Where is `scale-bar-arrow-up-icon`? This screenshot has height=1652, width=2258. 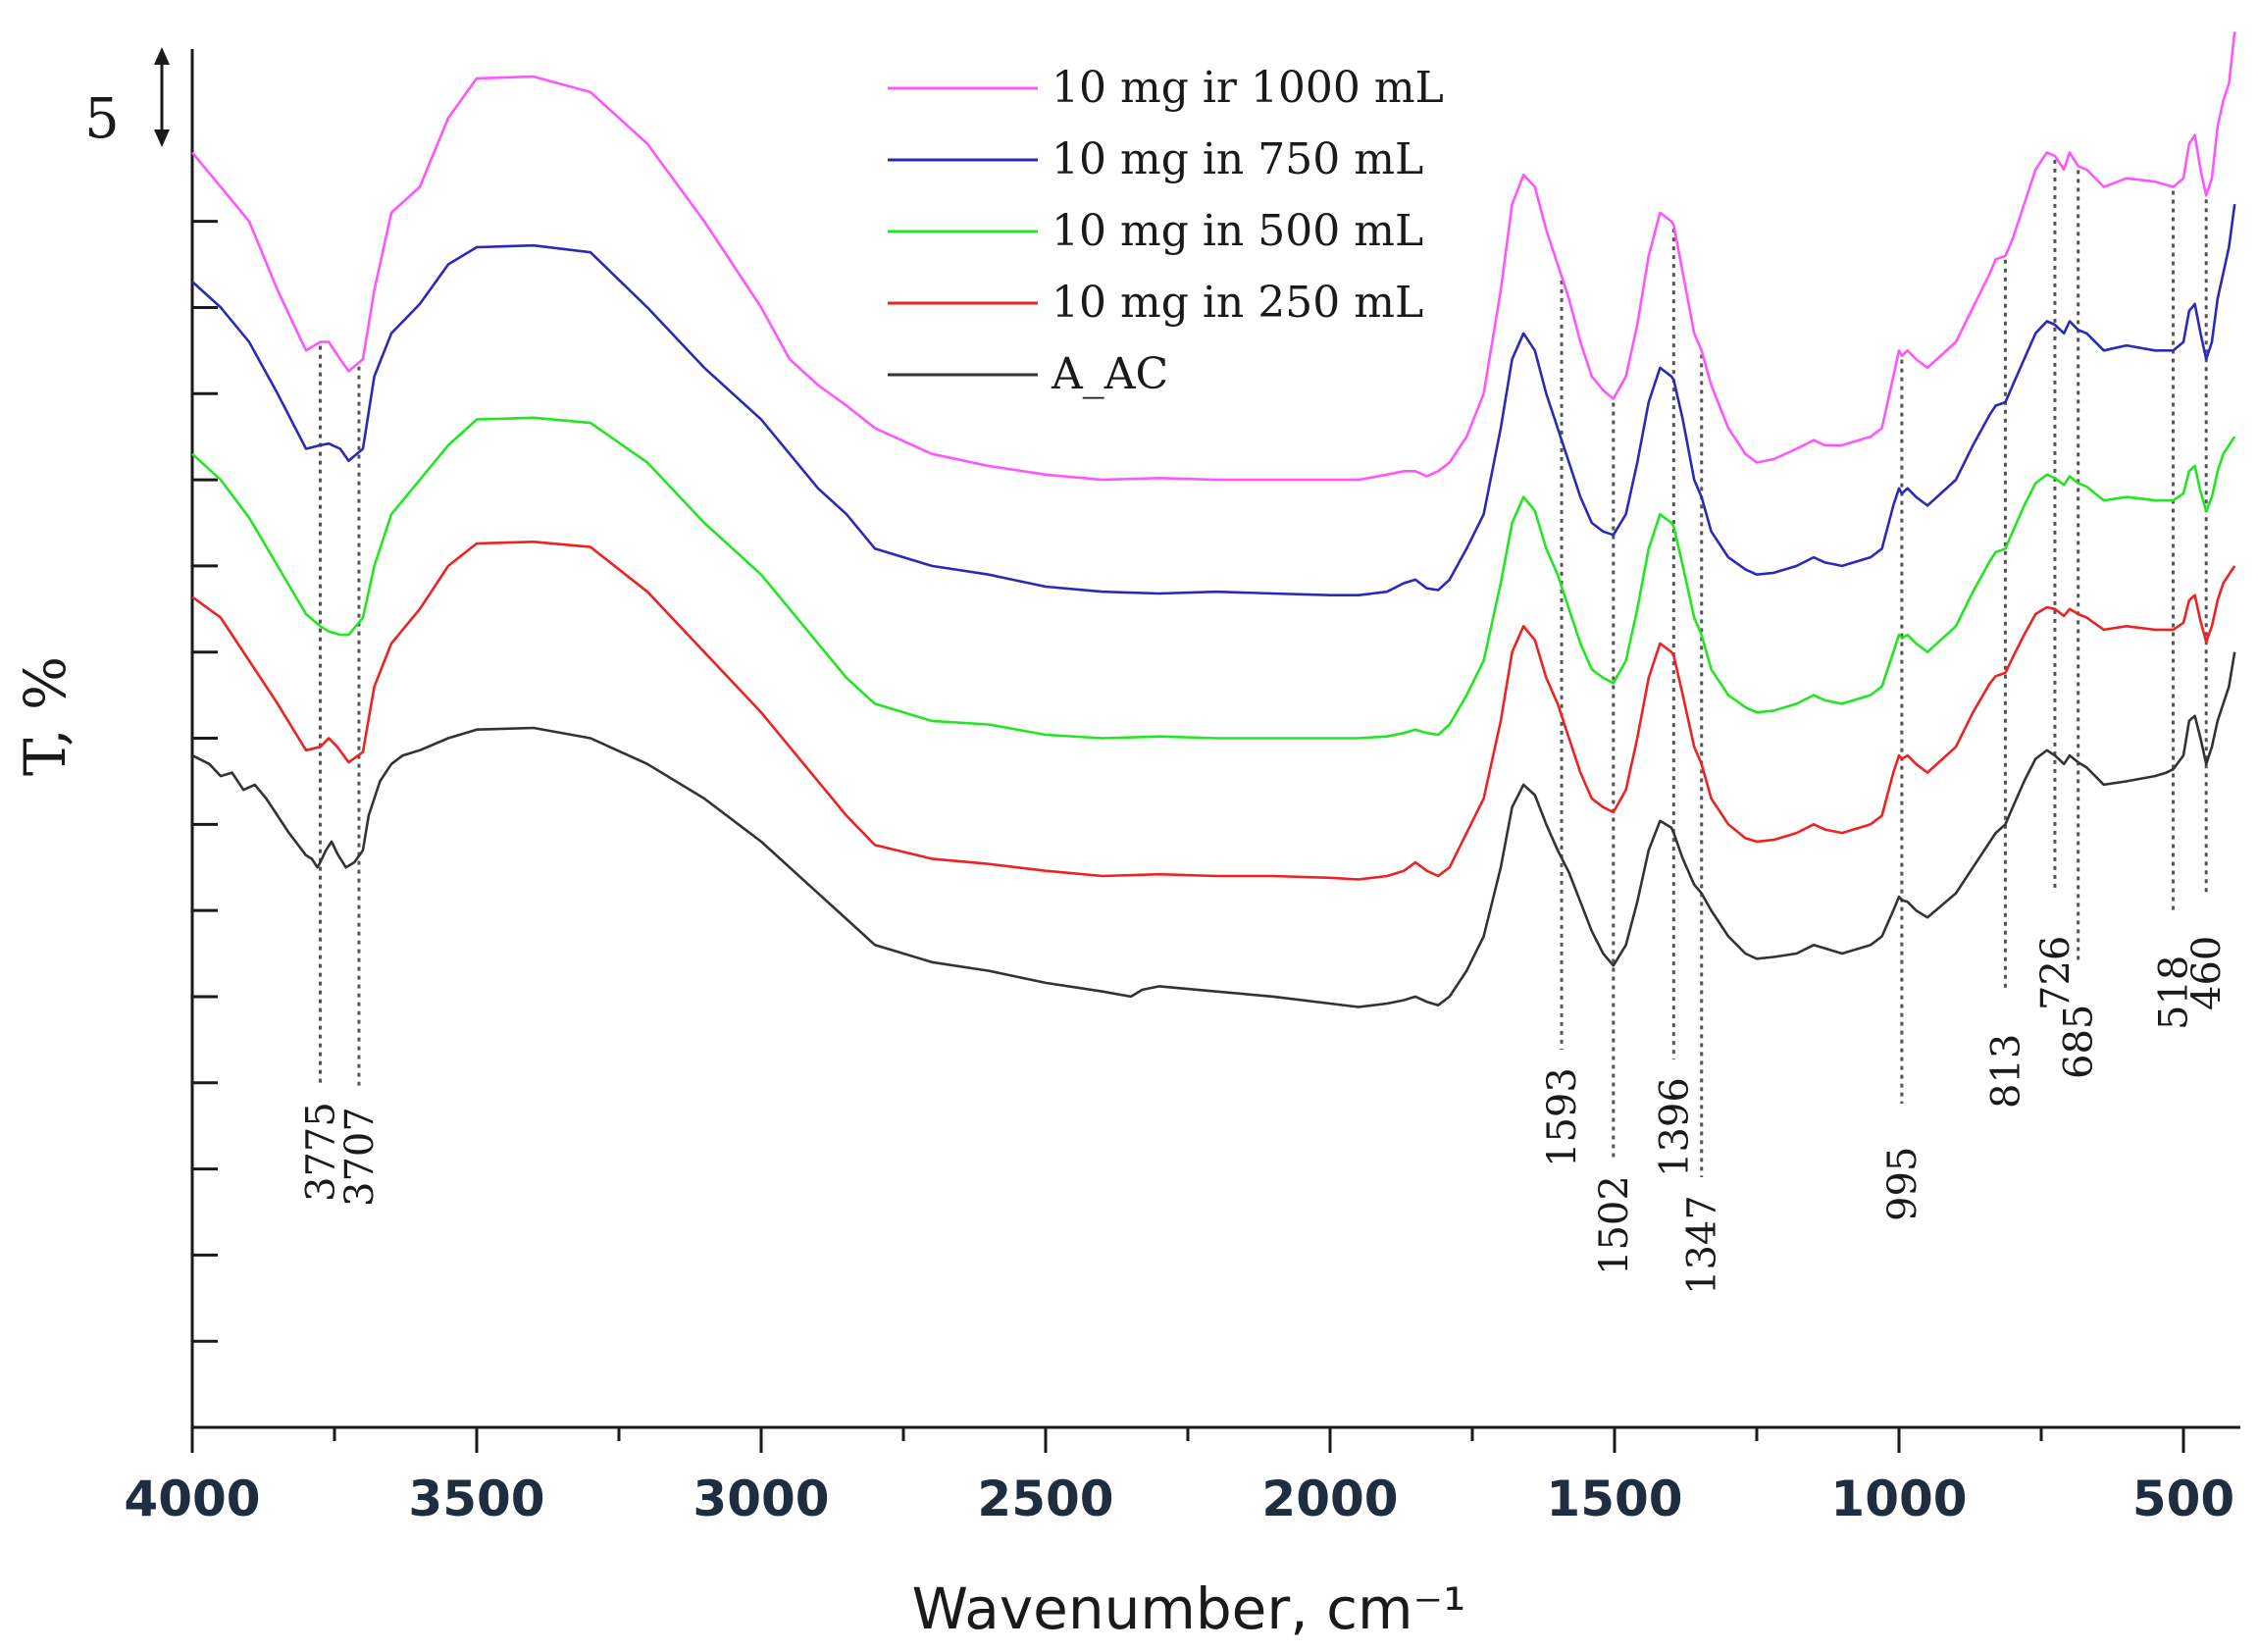
scale-bar-arrow-up-icon is located at coordinates (162, 56).